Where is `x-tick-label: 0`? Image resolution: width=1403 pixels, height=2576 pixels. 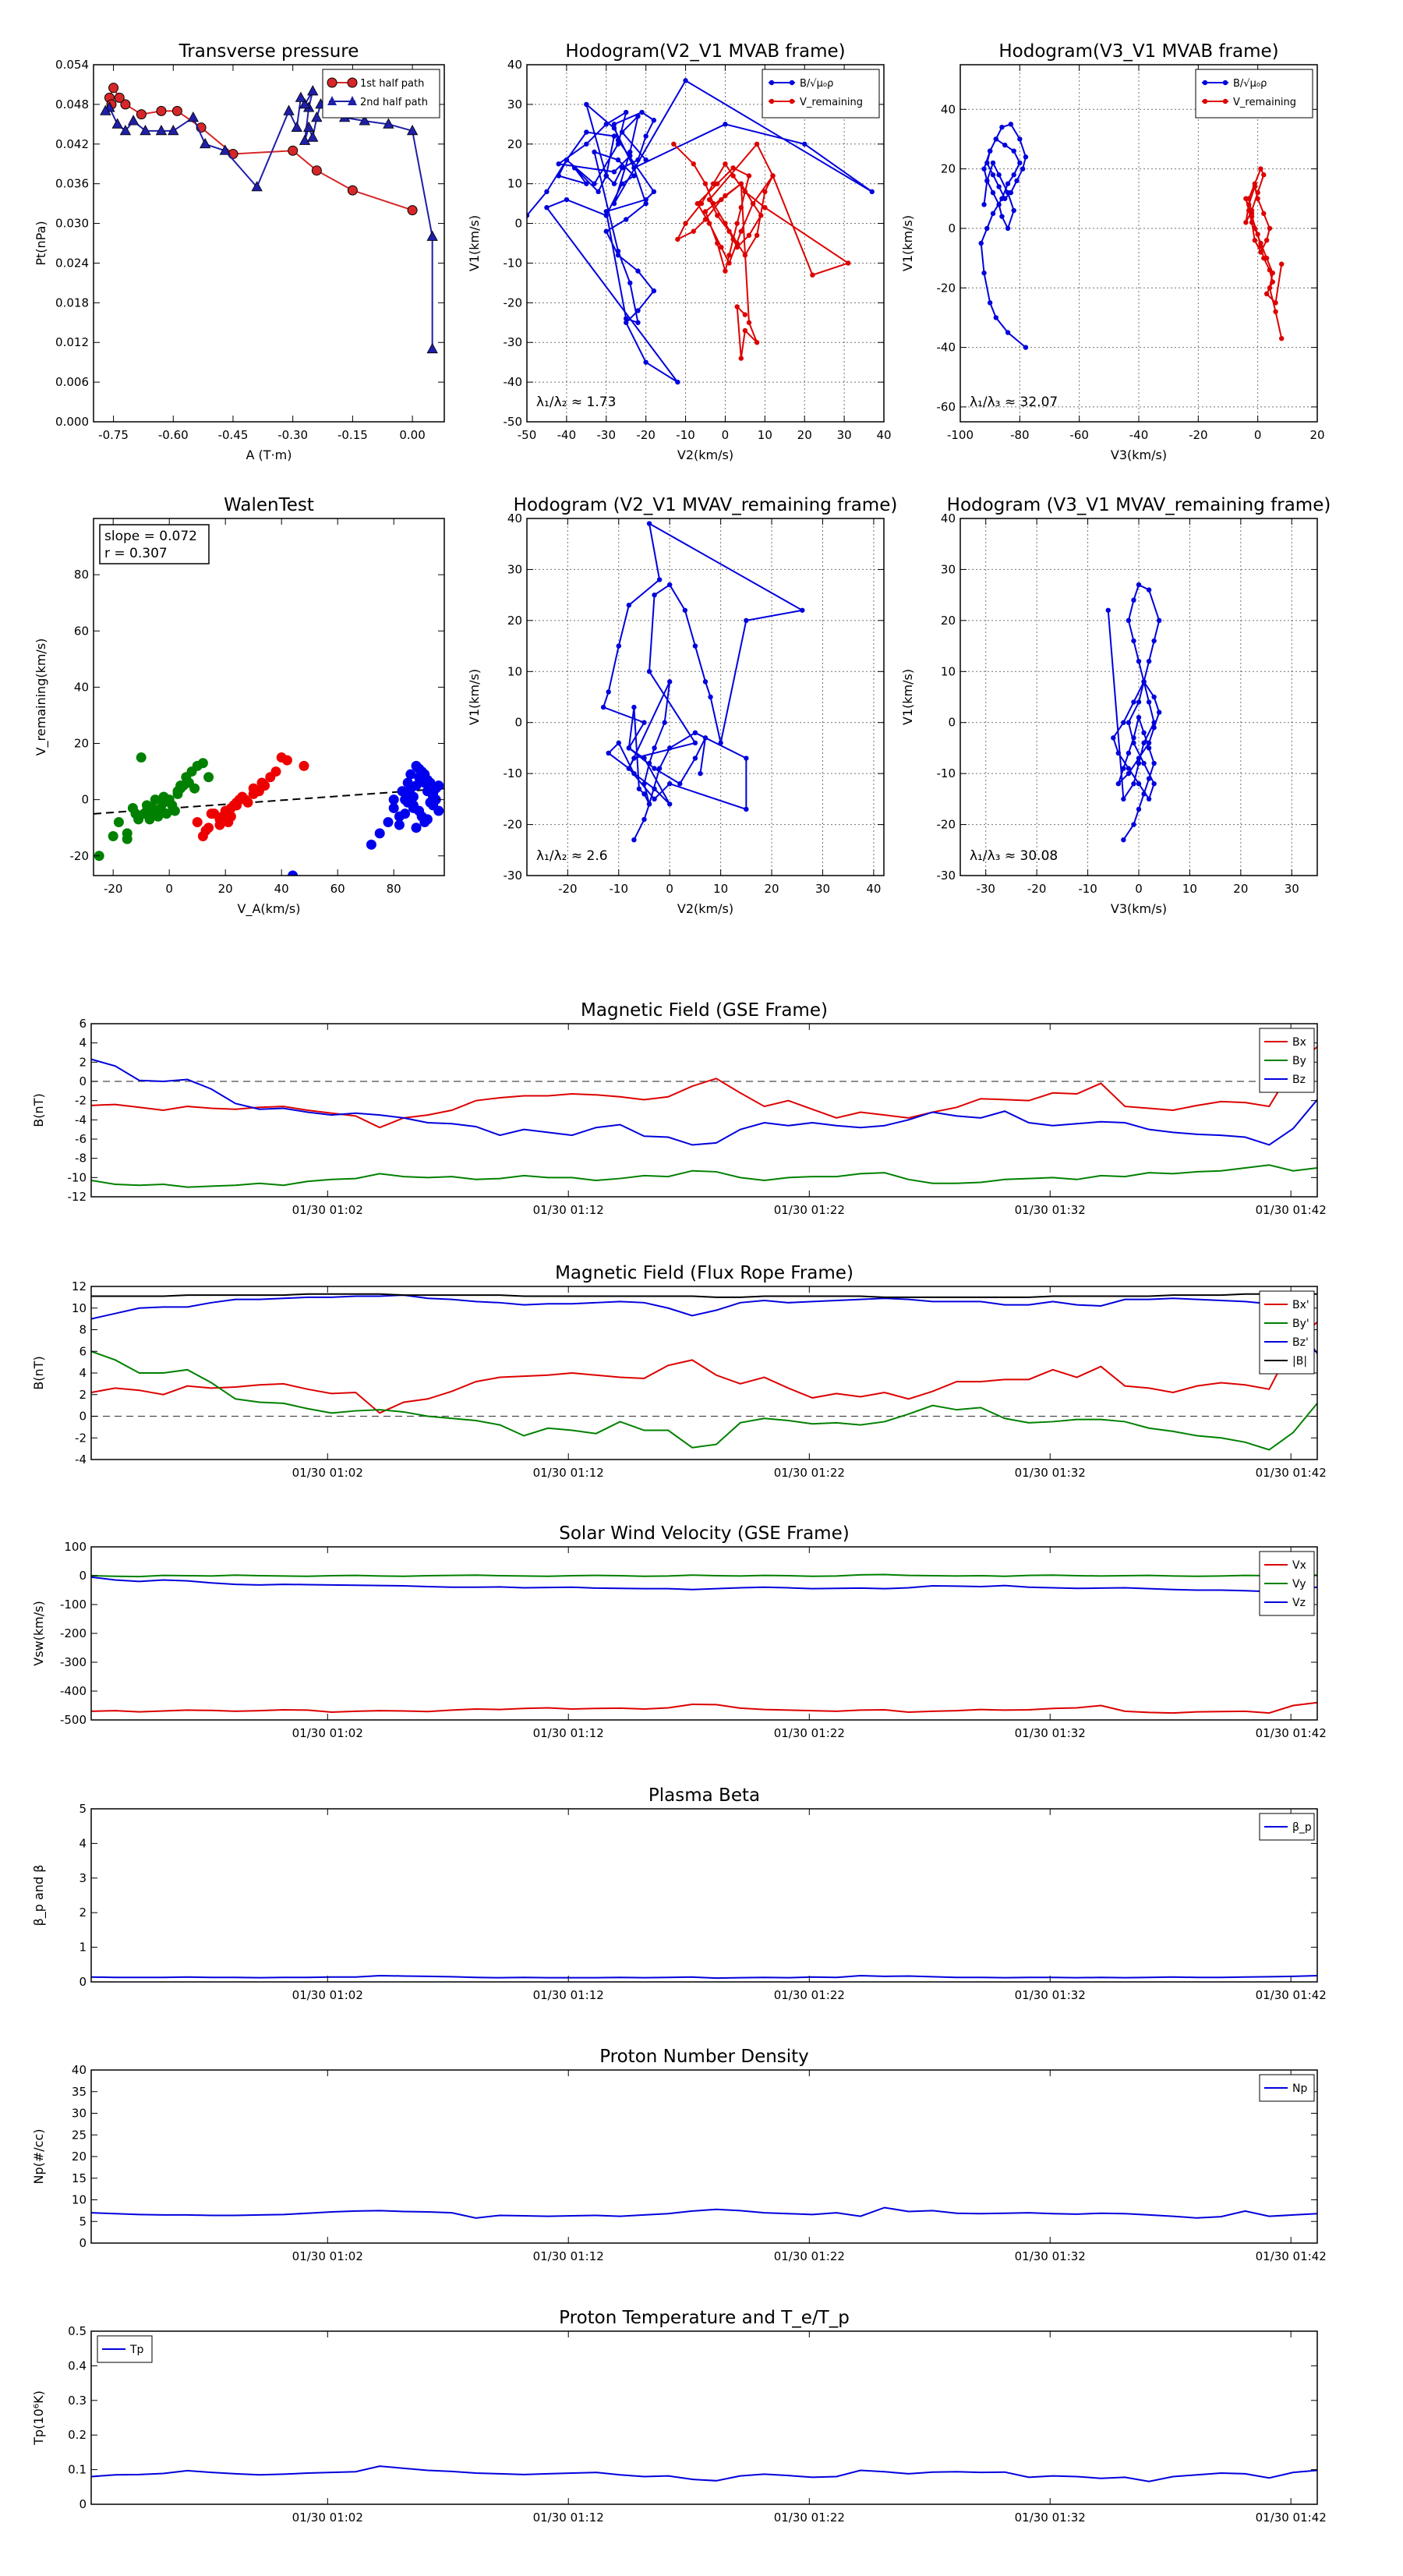
x-tick-label: 0 is located at coordinates (169, 889).